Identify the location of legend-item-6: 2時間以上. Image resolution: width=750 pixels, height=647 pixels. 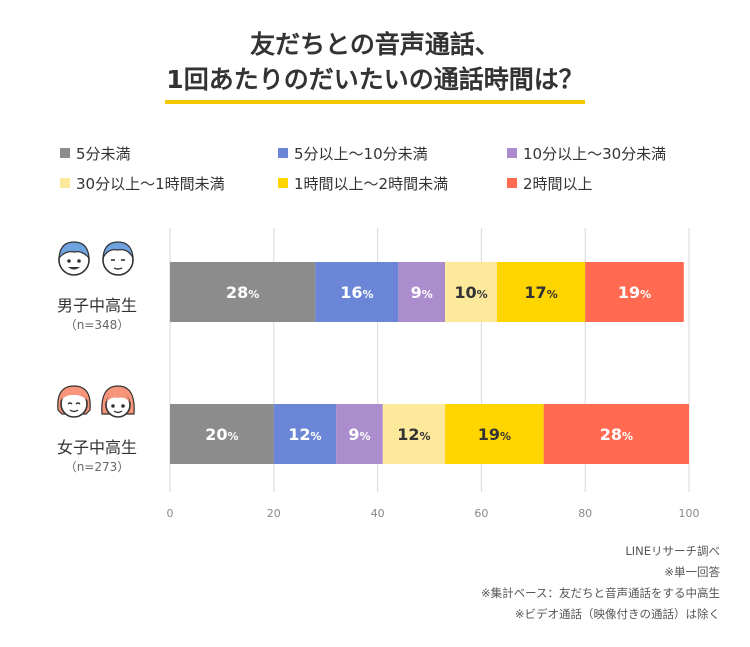
(550, 183).